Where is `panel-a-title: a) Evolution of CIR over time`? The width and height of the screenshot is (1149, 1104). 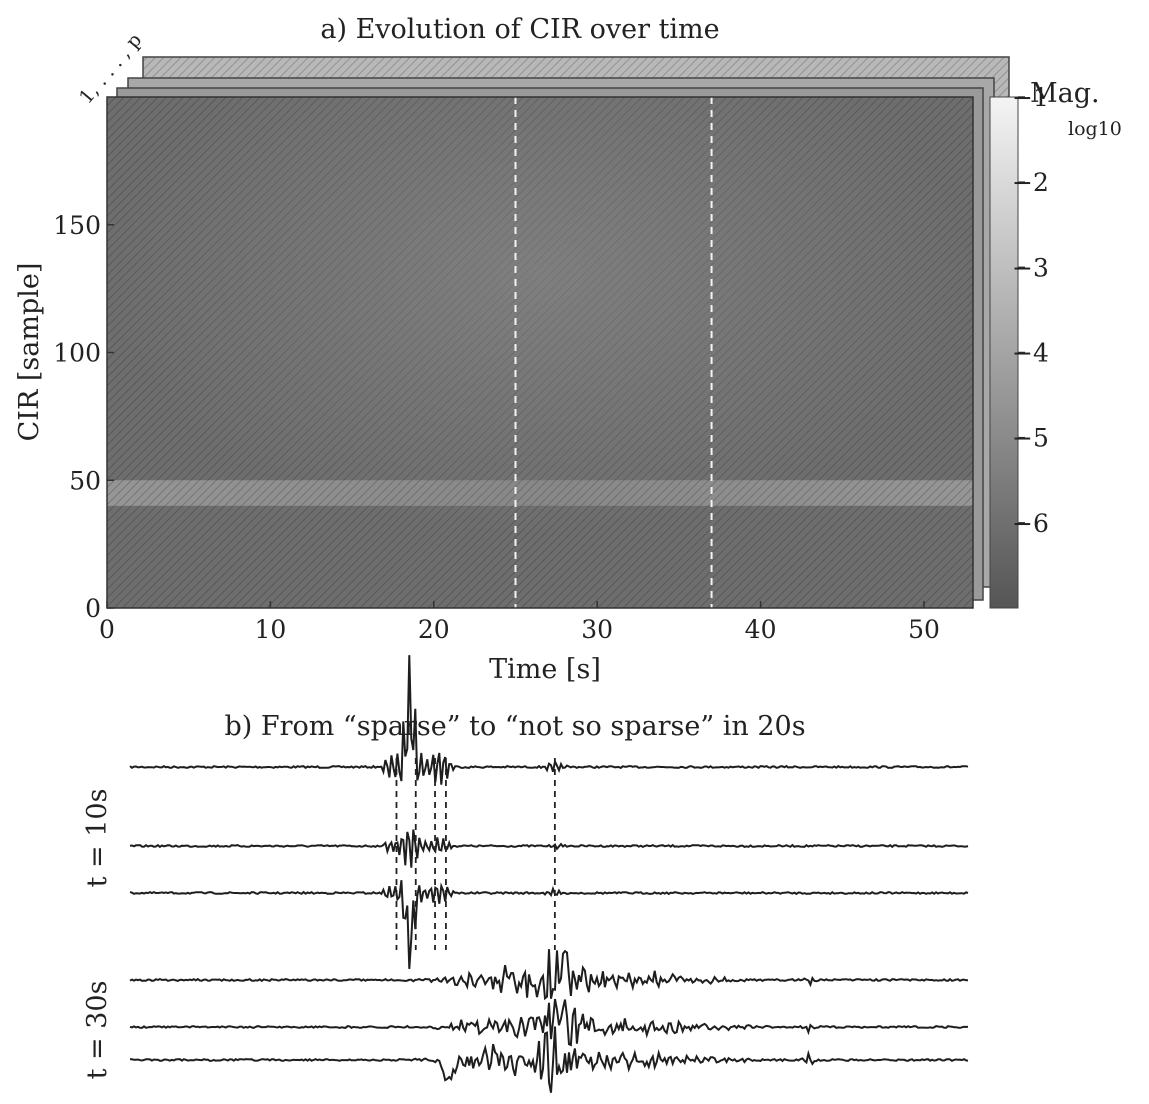
panel-a-title: a) Evolution of CIR over time is located at coordinates (519, 29).